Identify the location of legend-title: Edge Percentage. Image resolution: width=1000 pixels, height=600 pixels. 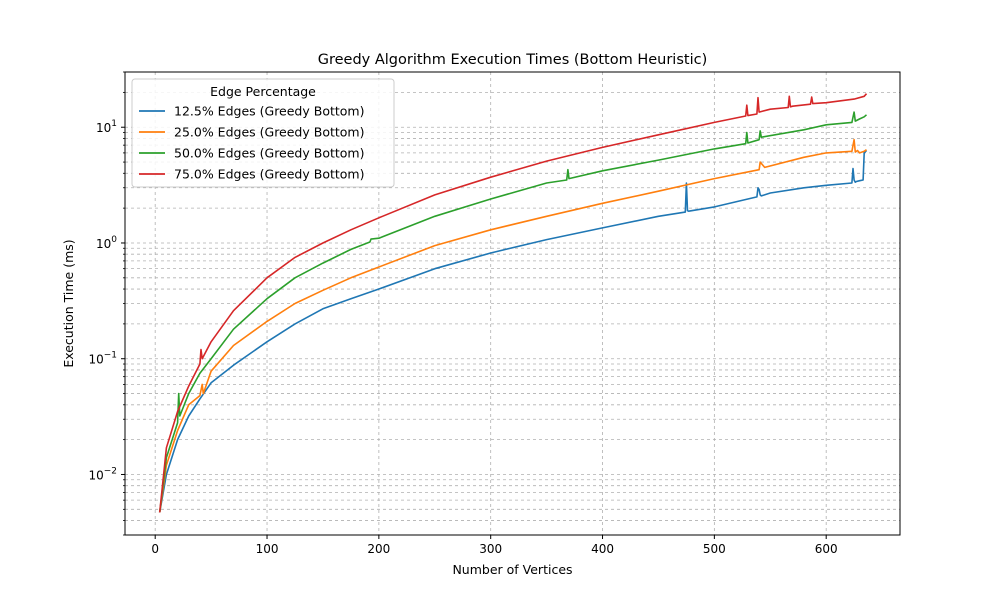
(263, 91).